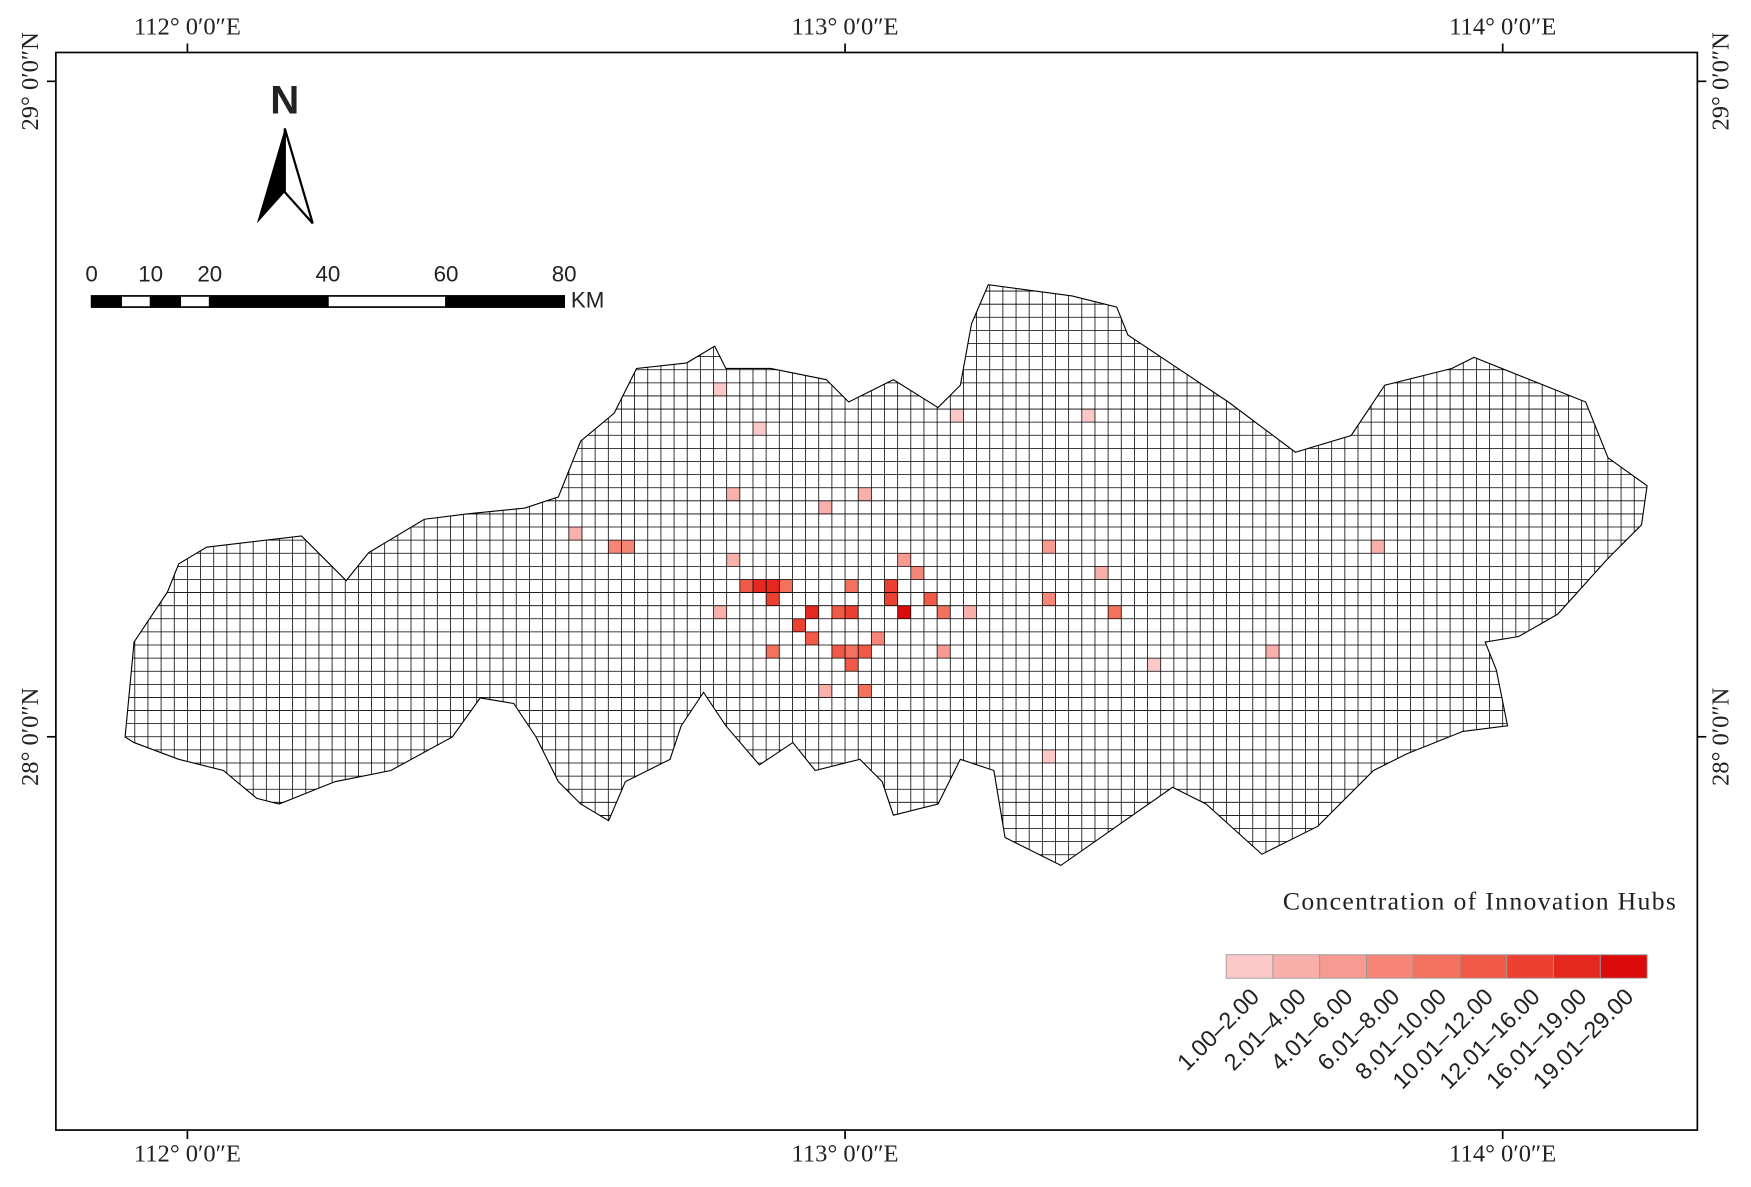 The height and width of the screenshot is (1187, 1751). I want to click on north-arrow: N, so click(285, 151).